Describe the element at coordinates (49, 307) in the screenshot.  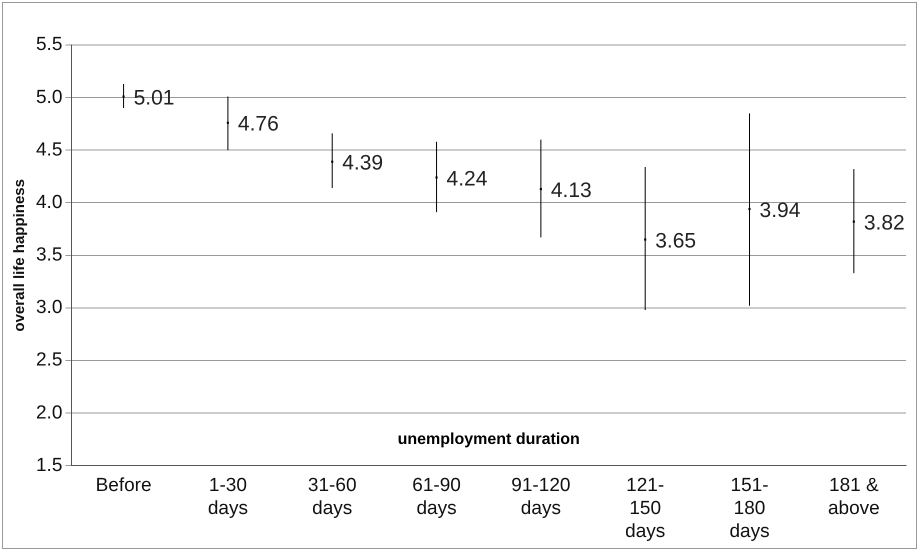
I see `y-tick-label: 3.0` at that location.